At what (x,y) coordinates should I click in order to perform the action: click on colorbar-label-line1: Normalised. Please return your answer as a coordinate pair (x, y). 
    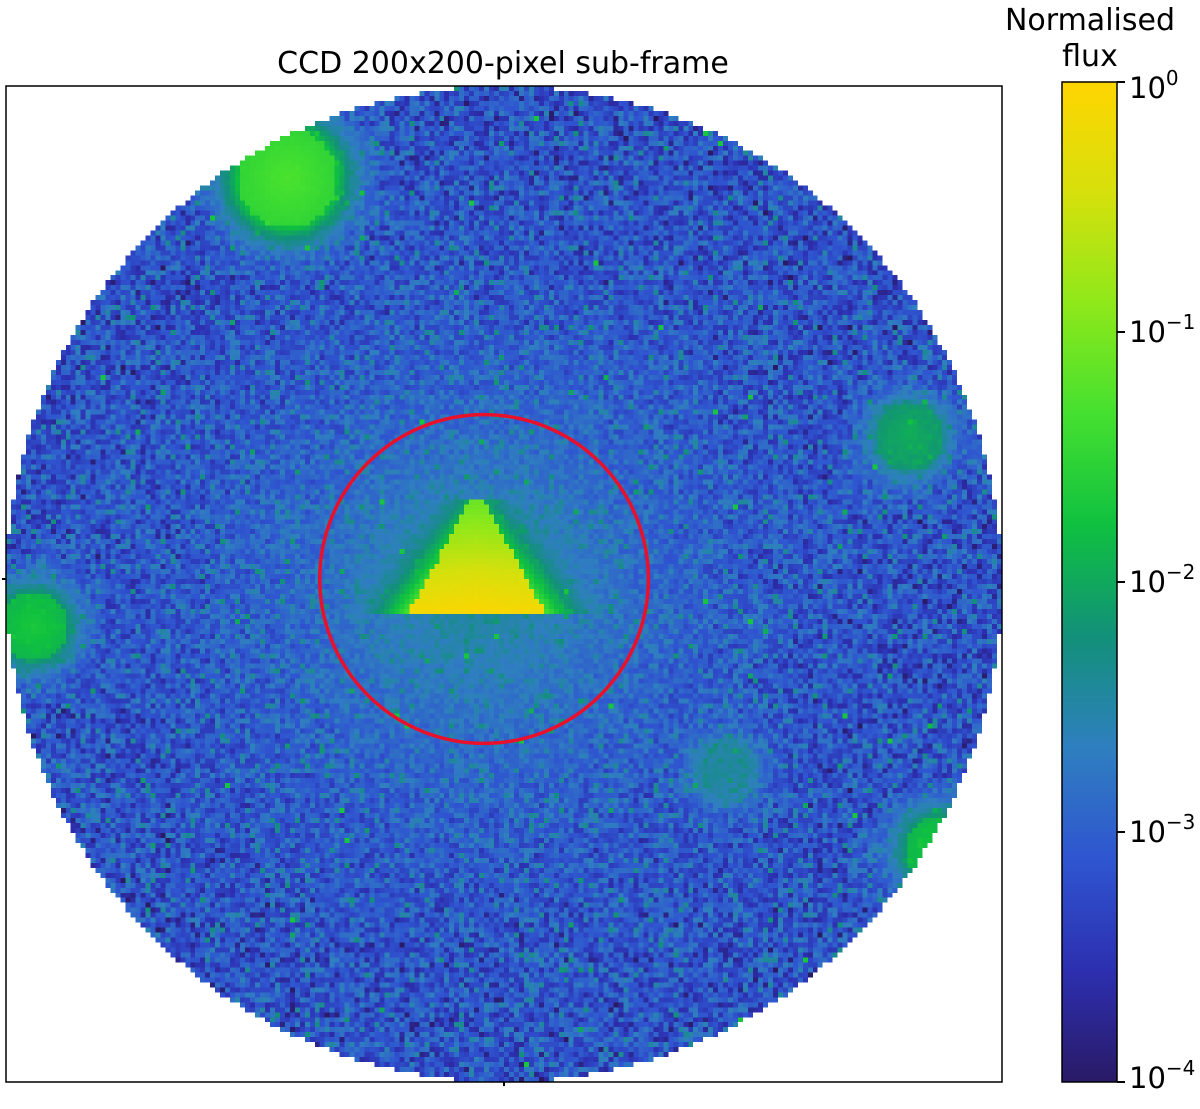
    Looking at the image, I should click on (1090, 20).